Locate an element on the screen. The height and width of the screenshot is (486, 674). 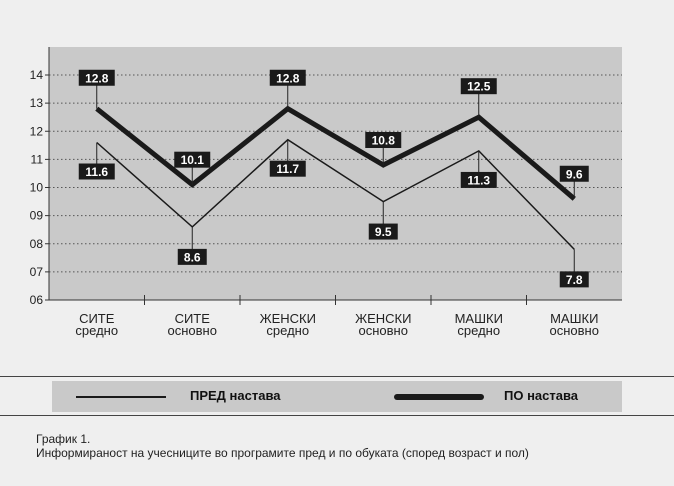
data-label-before: 9.5 is located at coordinates (383, 232).